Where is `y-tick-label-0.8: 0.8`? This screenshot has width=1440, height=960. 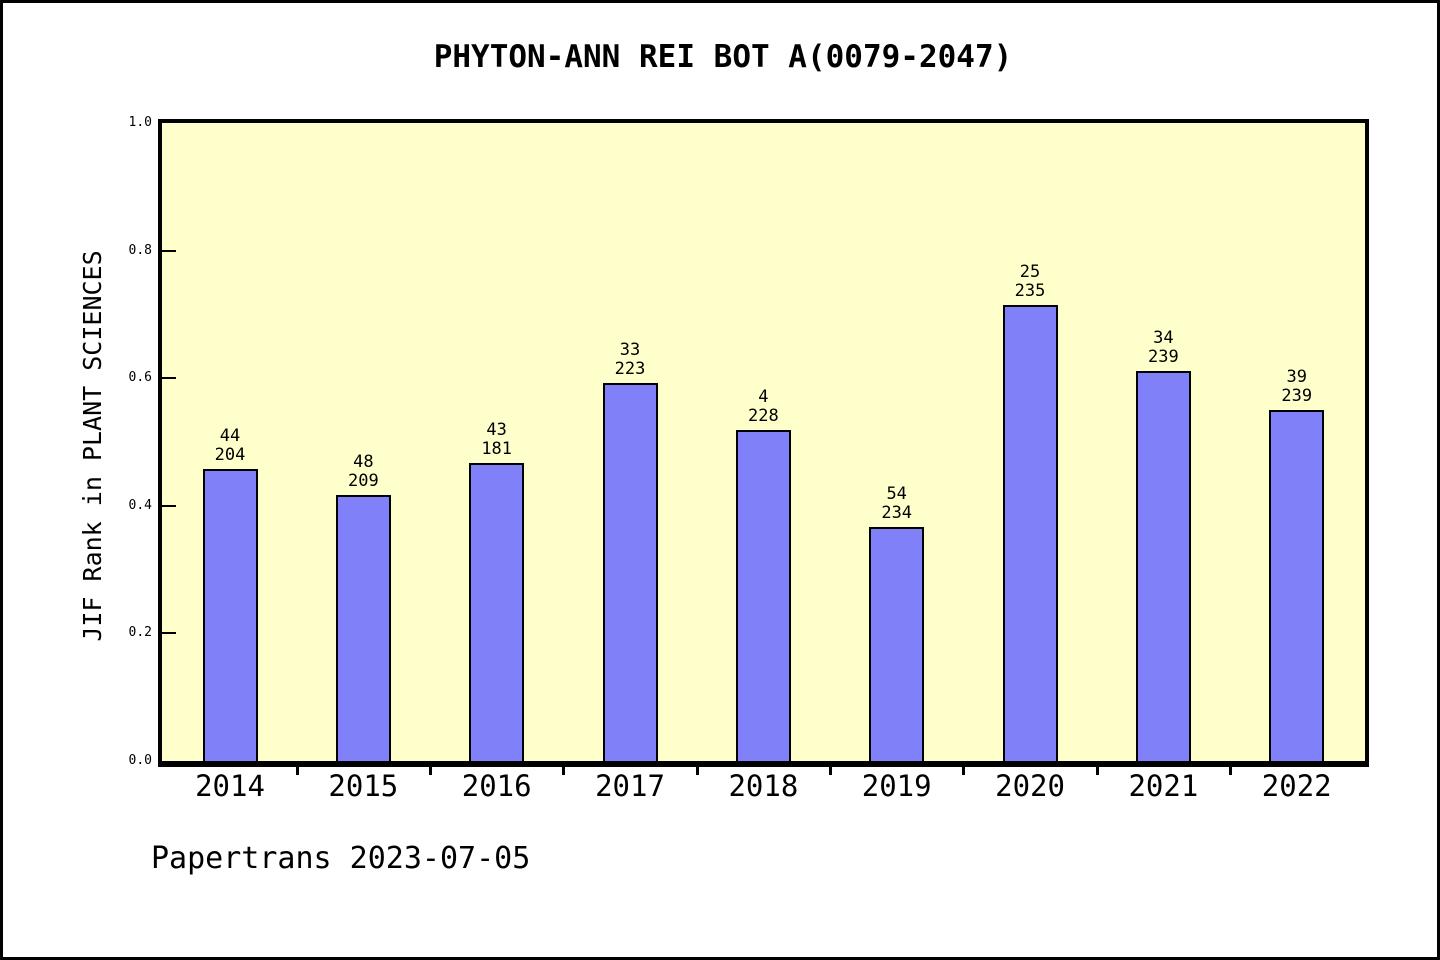
y-tick-label-0.8: 0.8 is located at coordinates (140, 250).